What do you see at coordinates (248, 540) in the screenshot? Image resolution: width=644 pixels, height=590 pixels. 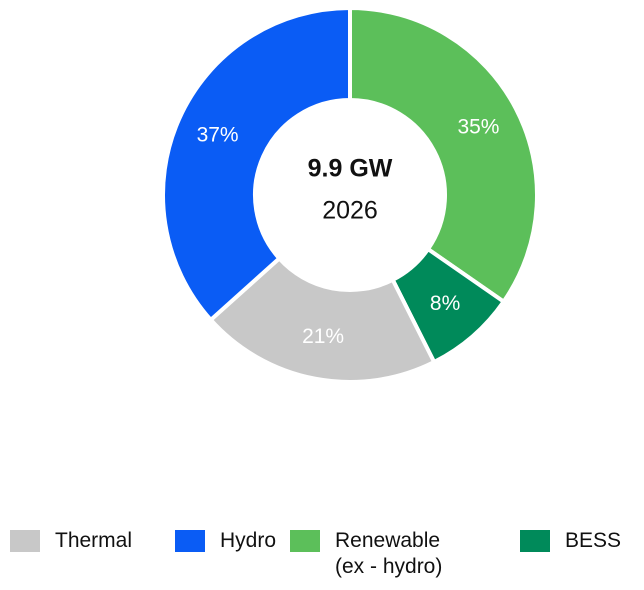 I see `legend-label: Hydro` at bounding box center [248, 540].